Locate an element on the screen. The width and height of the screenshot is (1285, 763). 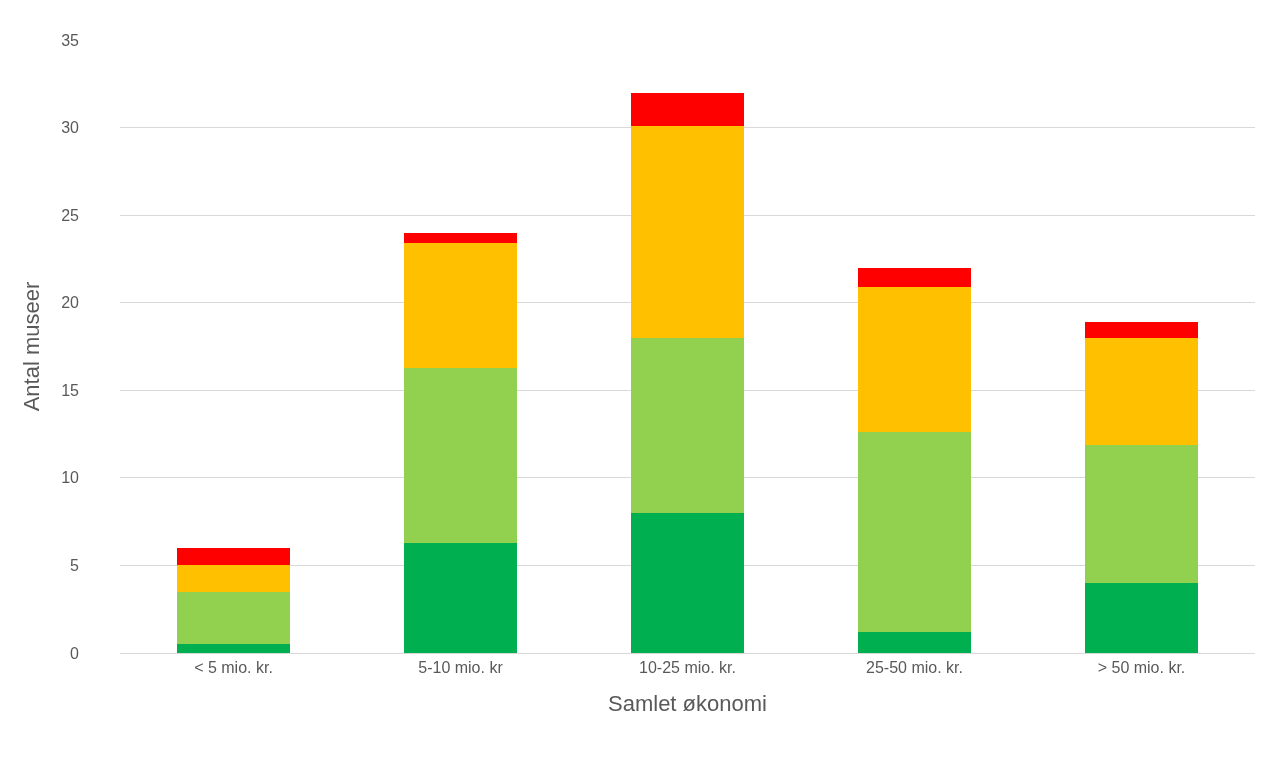
x-tick-label: 5-10 mio. kr is located at coordinates (461, 668).